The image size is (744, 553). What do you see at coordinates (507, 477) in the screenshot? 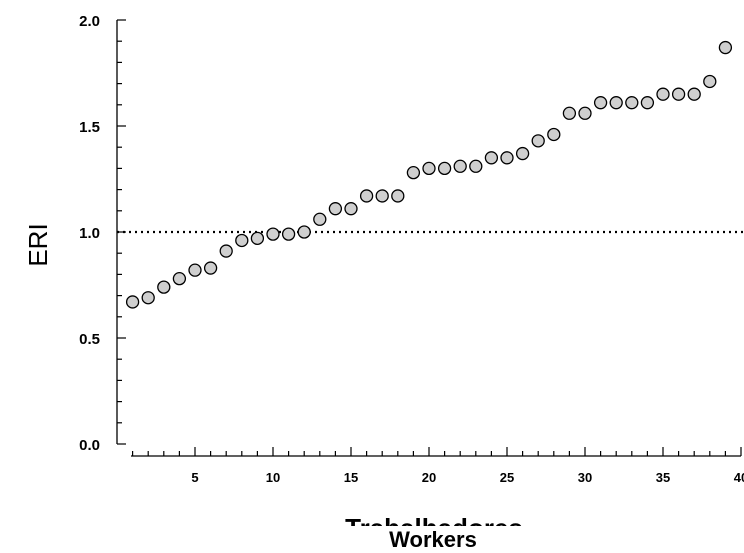
I see `x-tick-label: 25` at bounding box center [507, 477].